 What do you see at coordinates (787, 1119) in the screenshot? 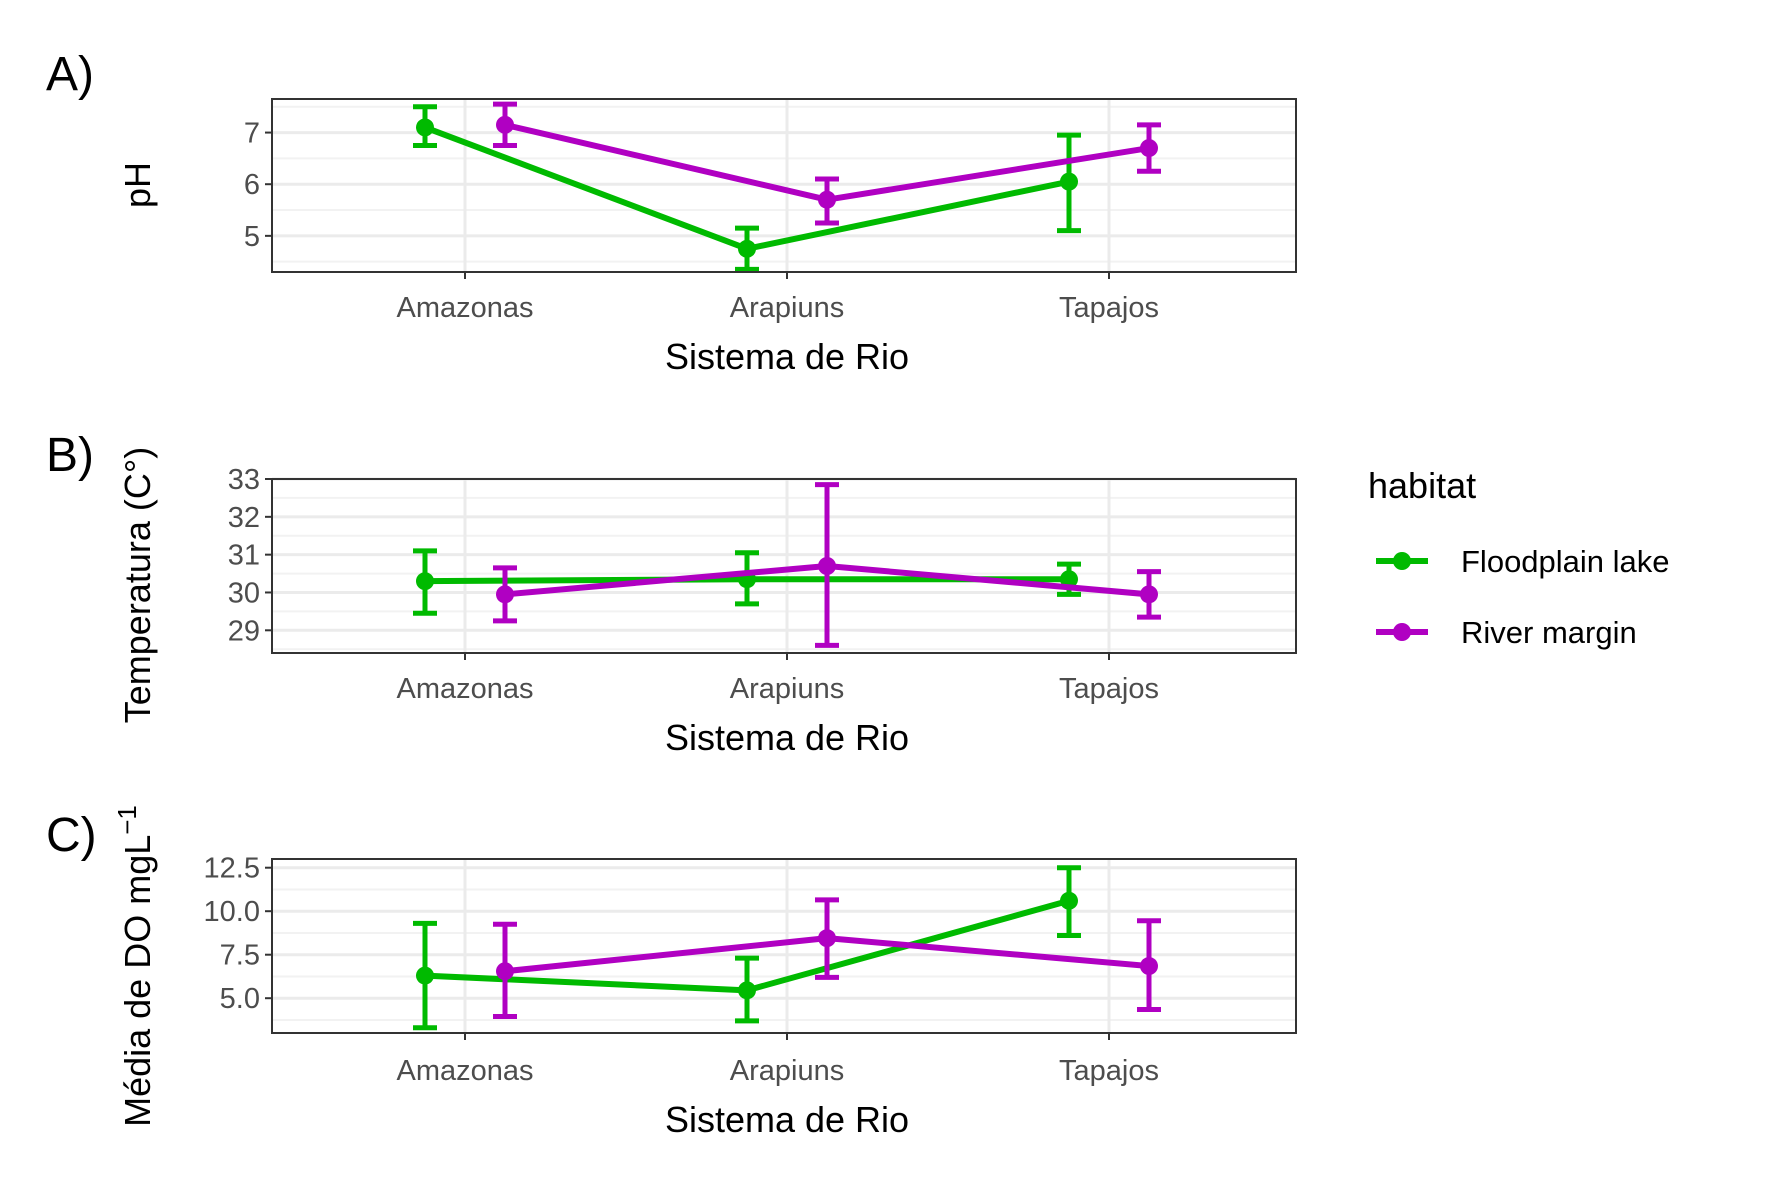
I see `panel-c-x-axis-title: Sistema de Rio` at bounding box center [787, 1119].